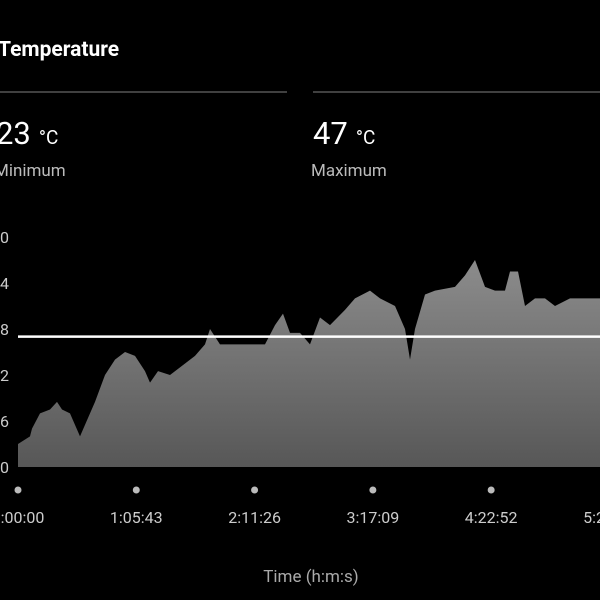 Image resolution: width=600 pixels, height=600 pixels. Describe the element at coordinates (254, 517) in the screenshot. I see `x-tick-label: 2:11:26` at that location.